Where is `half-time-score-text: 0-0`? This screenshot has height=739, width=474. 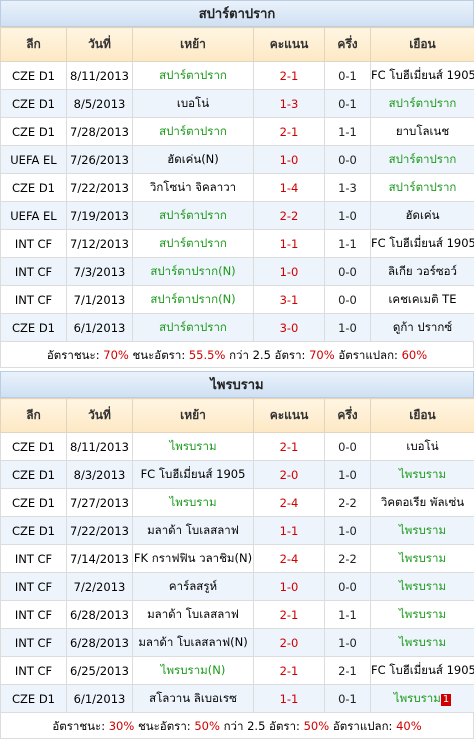 half-time-score-text: 0-0 is located at coordinates (347, 587).